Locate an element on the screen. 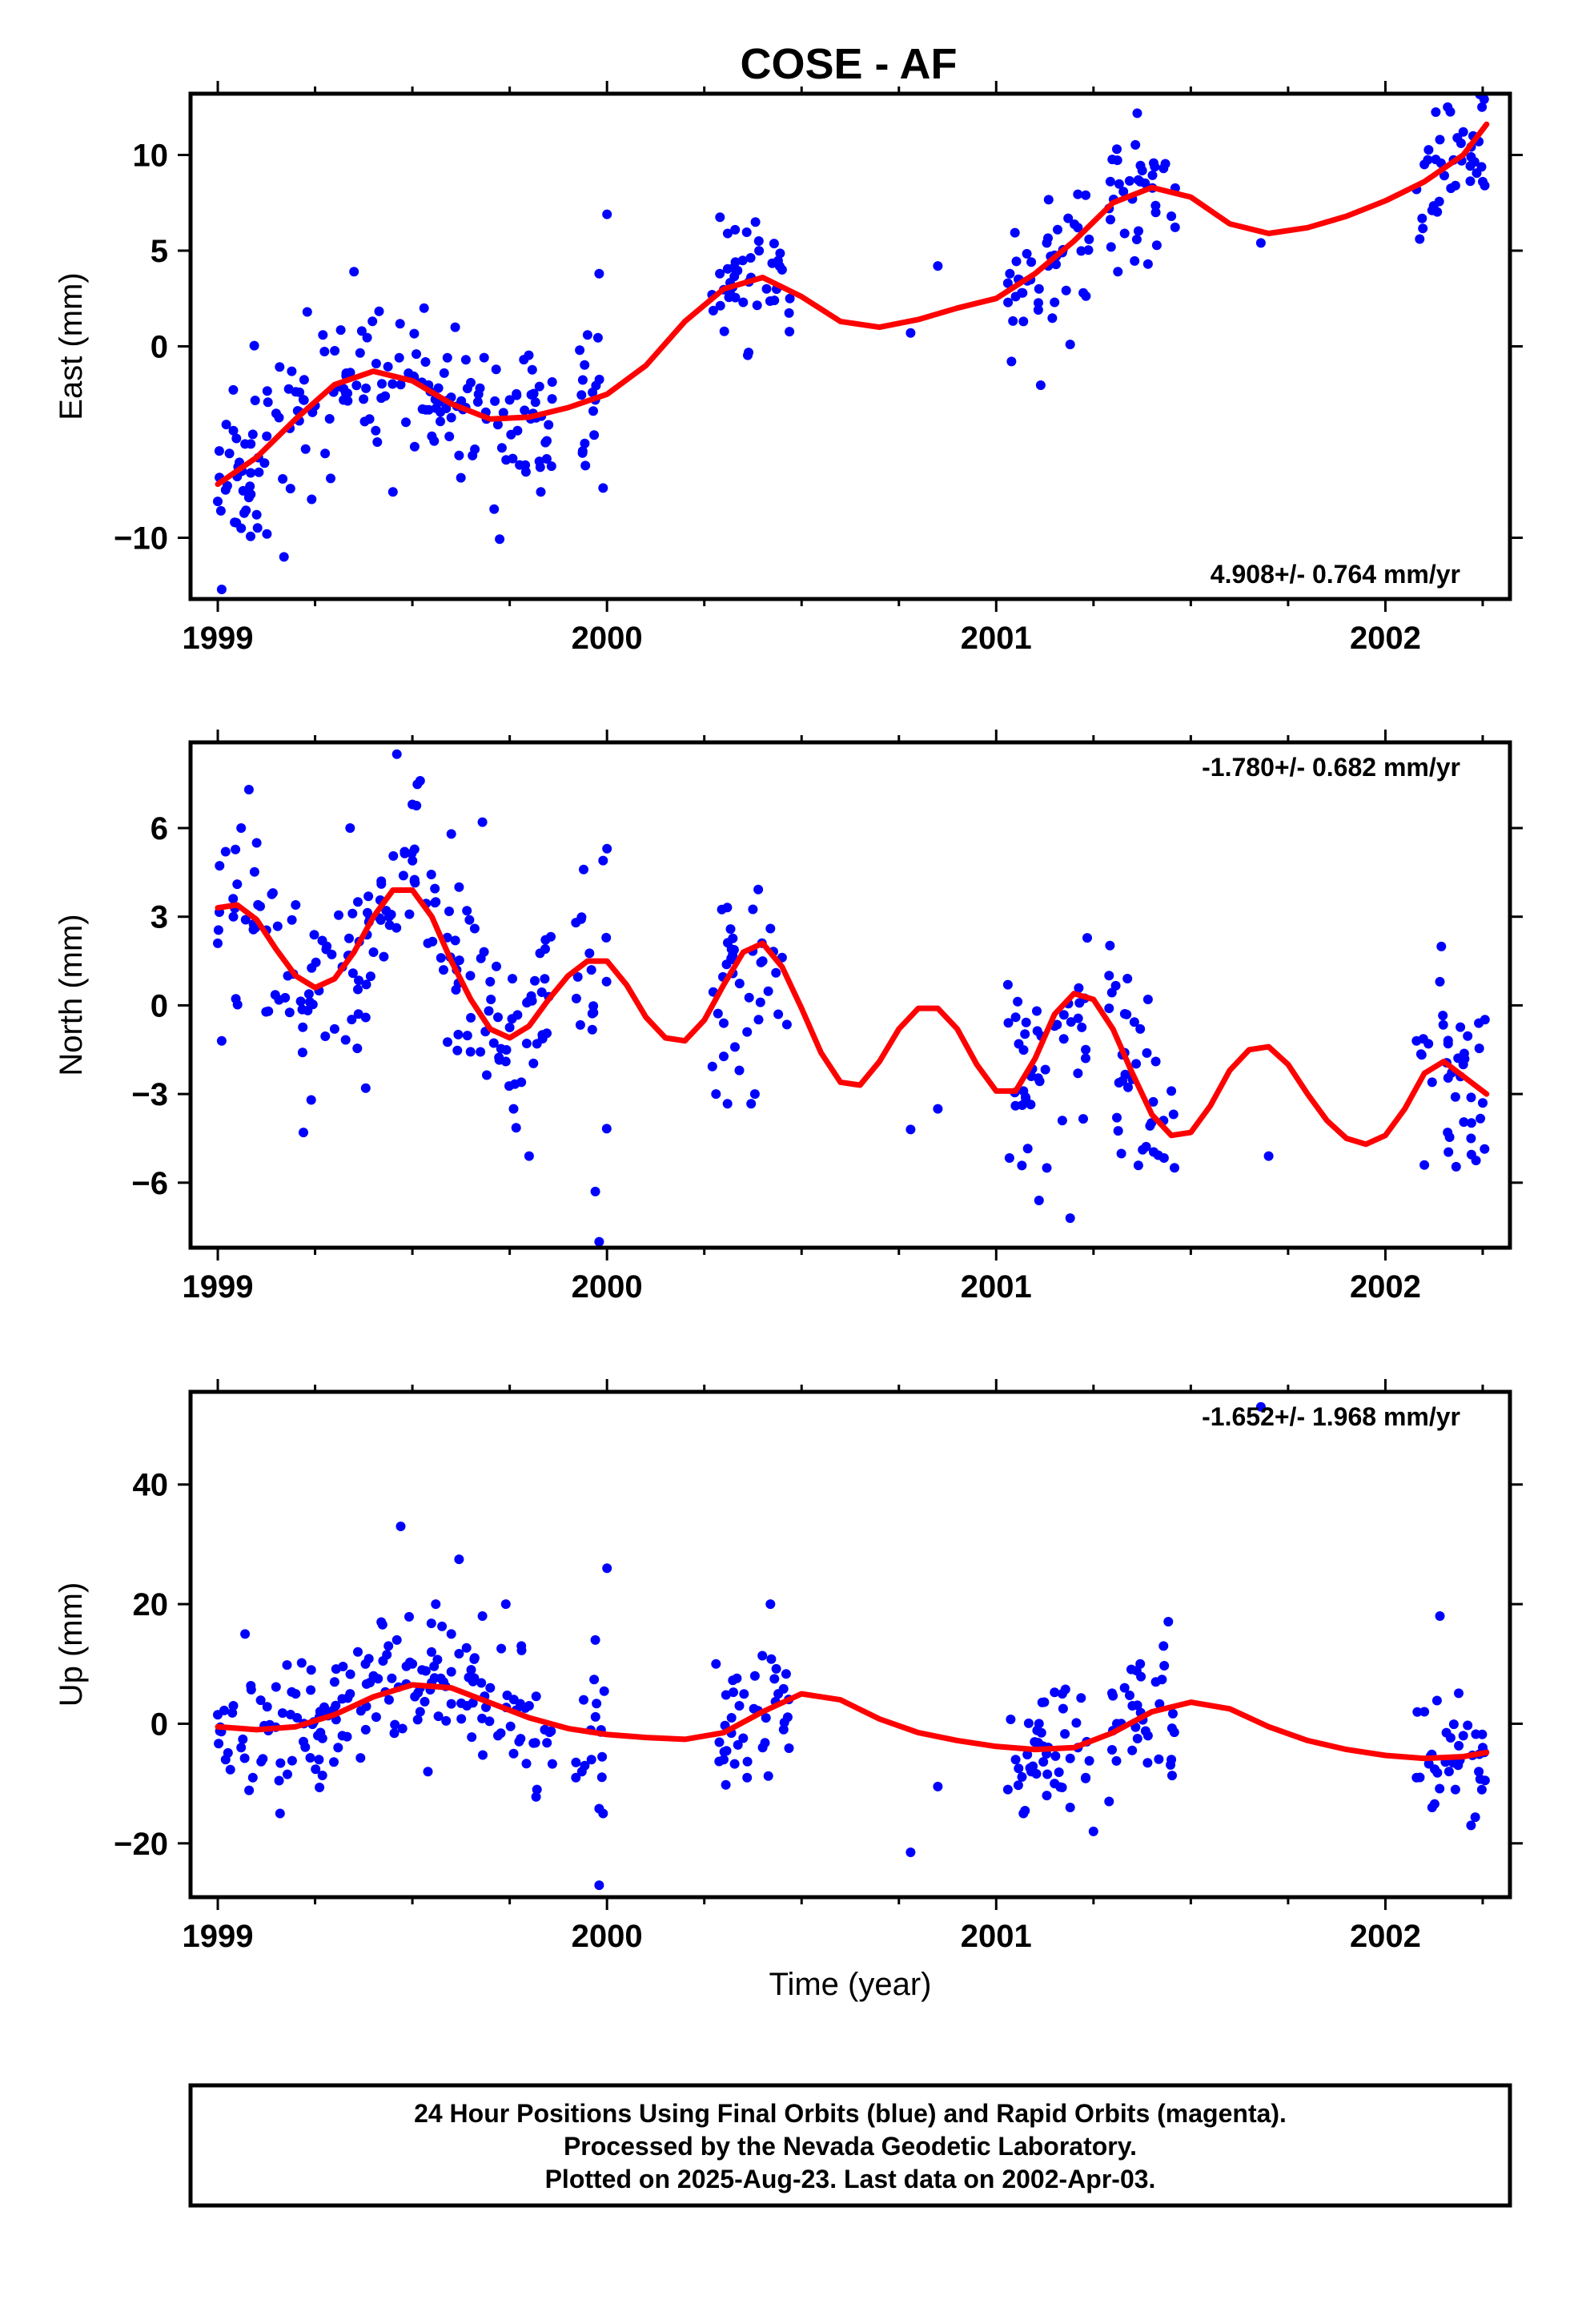  up-x-tick-label: 2001 is located at coordinates (996, 1936).